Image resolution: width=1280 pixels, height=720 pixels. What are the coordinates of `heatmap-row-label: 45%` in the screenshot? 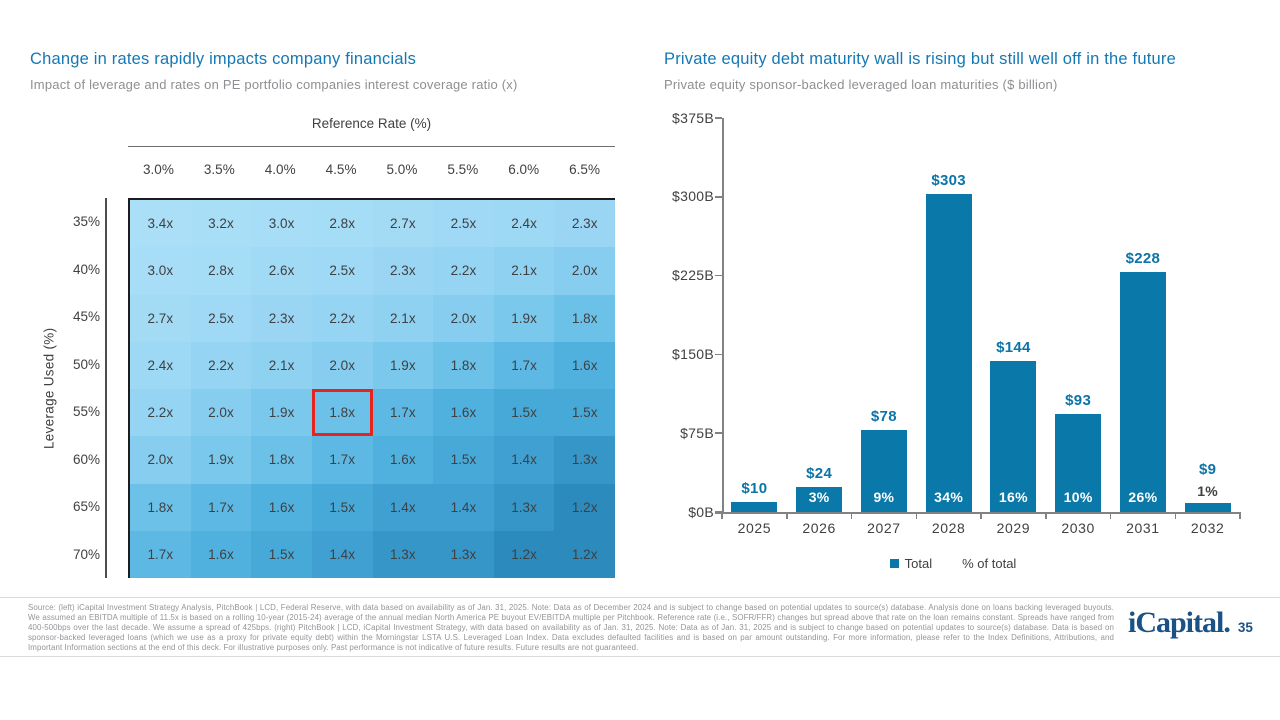 It's located at (86, 317).